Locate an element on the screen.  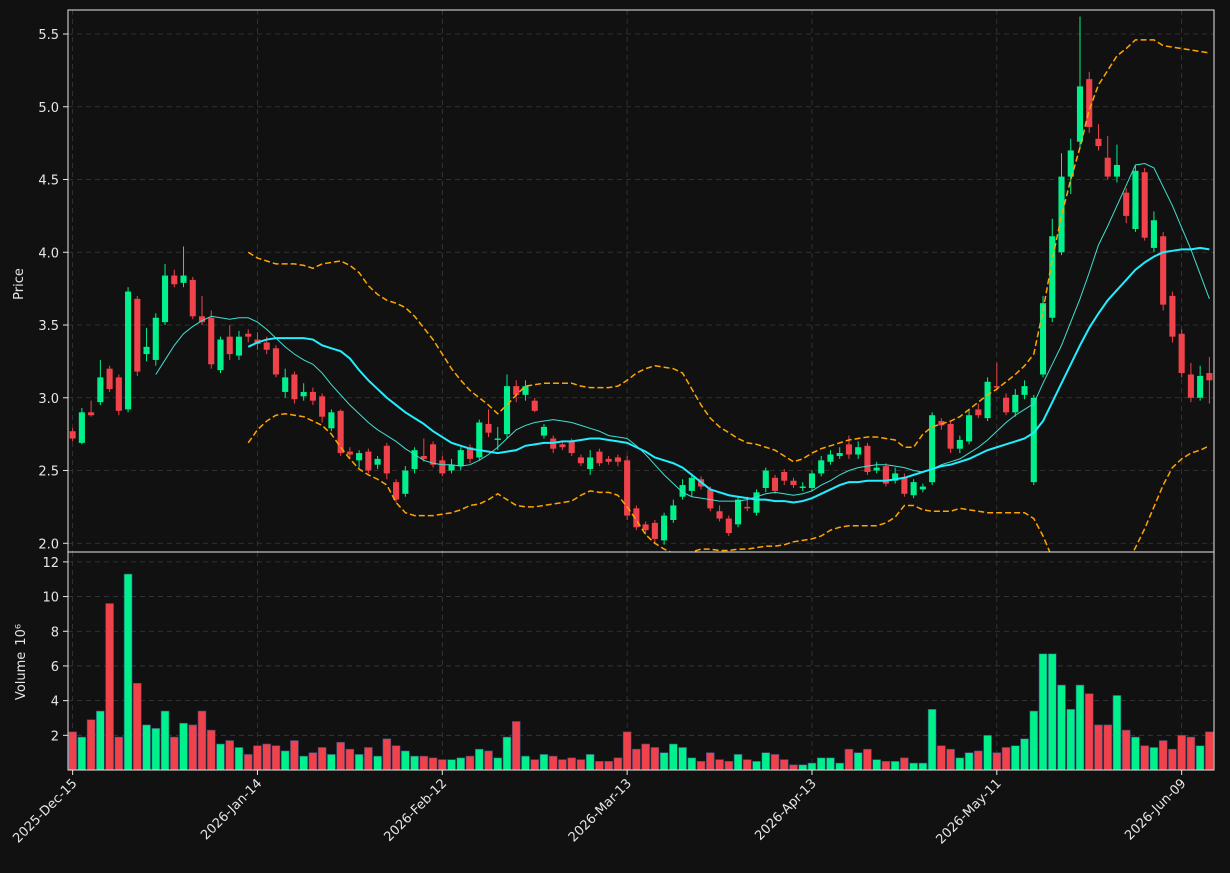
volume-tick-label: 8 is located at coordinates (55, 632).